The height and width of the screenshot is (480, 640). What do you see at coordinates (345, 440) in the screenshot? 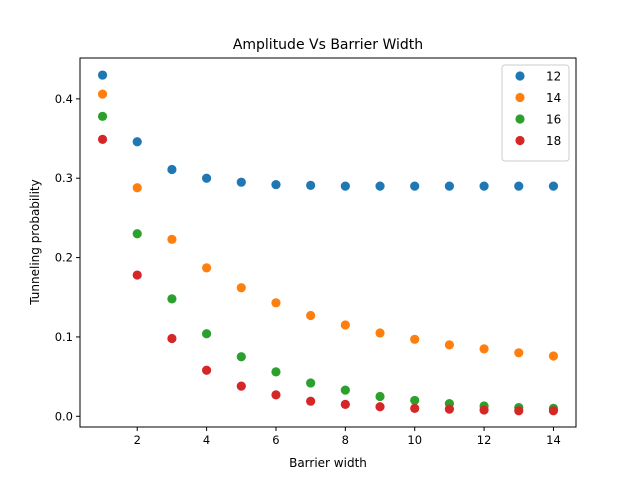
I see `x-tick-label: 8` at bounding box center [345, 440].